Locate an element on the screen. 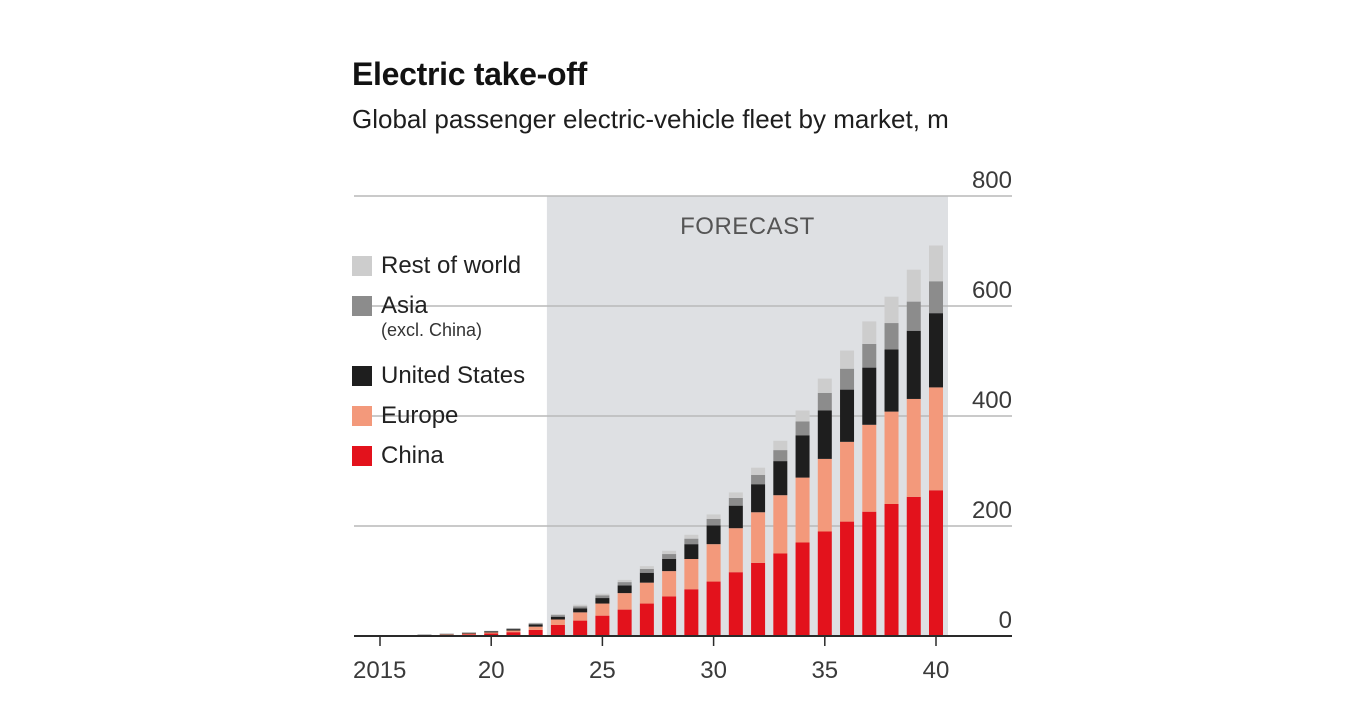  bar-europe-2037 is located at coordinates (869, 468).